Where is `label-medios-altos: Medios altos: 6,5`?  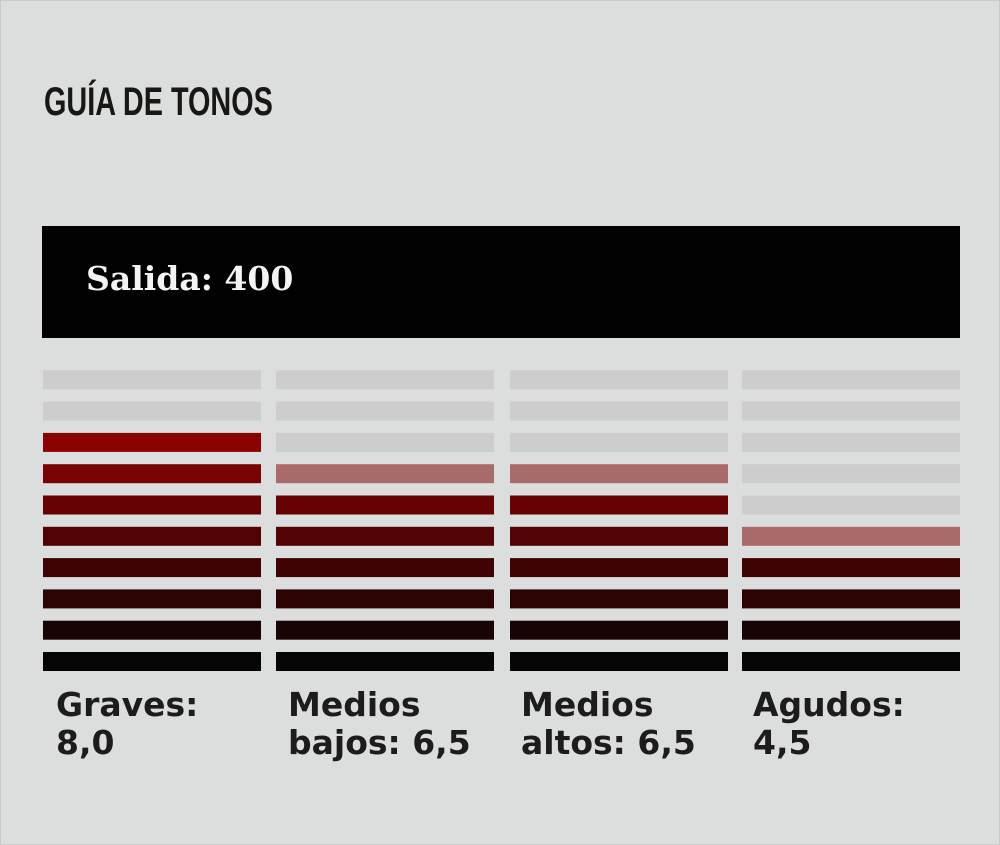
label-medios-altos: Medios altos: 6,5 is located at coordinates (608, 724).